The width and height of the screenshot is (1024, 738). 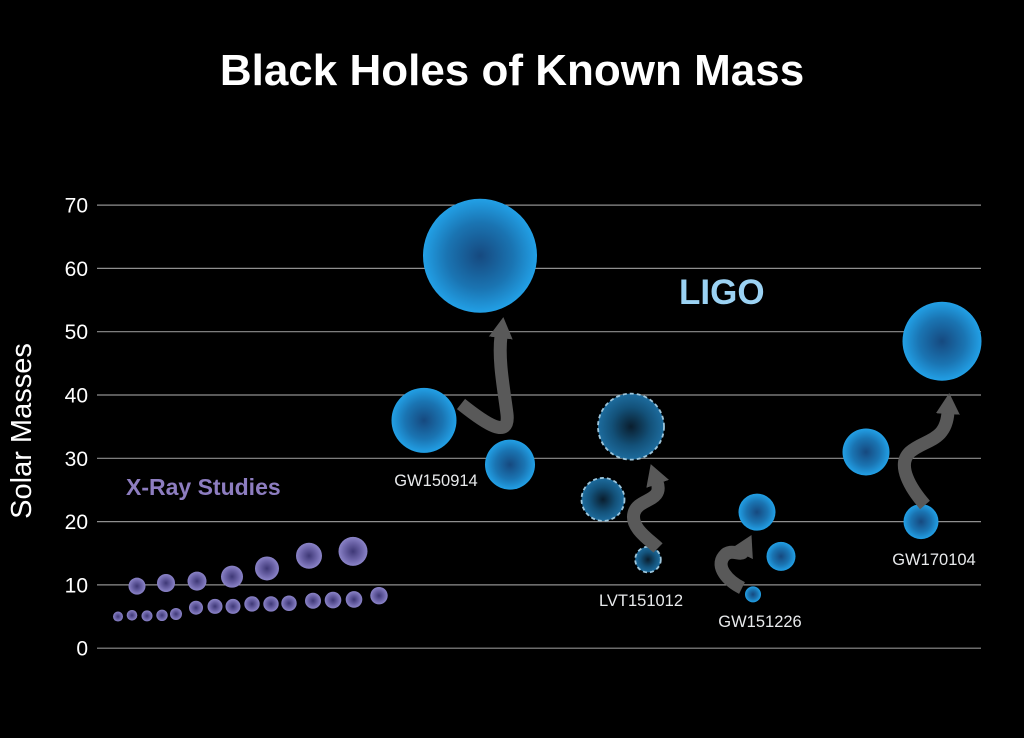 I want to click on y-tick-label: 40, so click(x=76, y=396).